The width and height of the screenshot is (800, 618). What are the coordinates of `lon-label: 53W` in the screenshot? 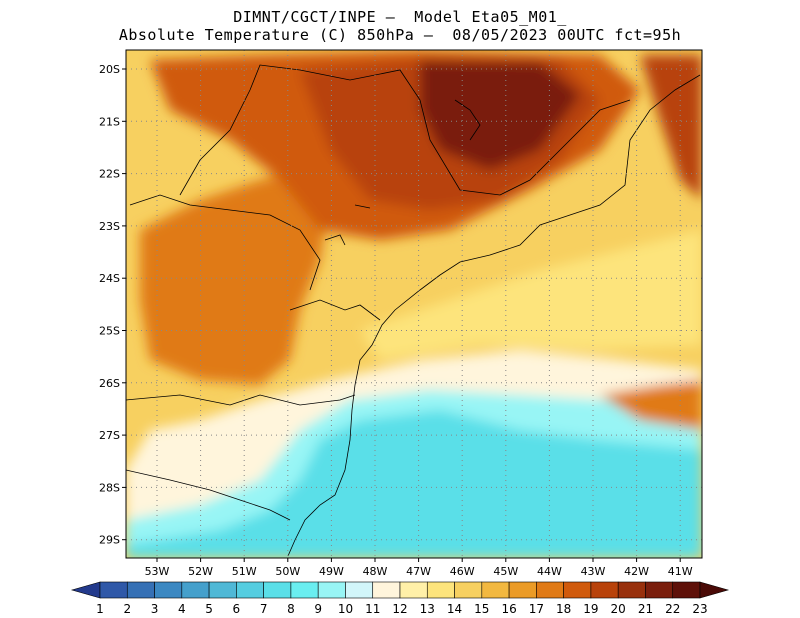 It's located at (157, 571).